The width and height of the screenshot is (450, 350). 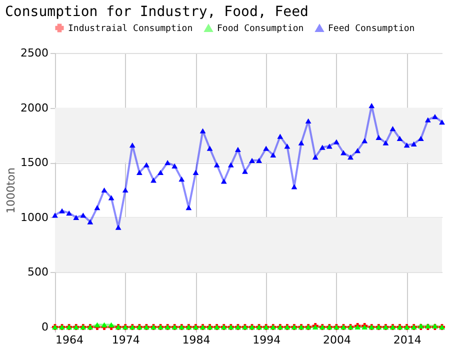 What do you see at coordinates (266, 340) in the screenshot?
I see `x-tick-label: 1994` at bounding box center [266, 340].